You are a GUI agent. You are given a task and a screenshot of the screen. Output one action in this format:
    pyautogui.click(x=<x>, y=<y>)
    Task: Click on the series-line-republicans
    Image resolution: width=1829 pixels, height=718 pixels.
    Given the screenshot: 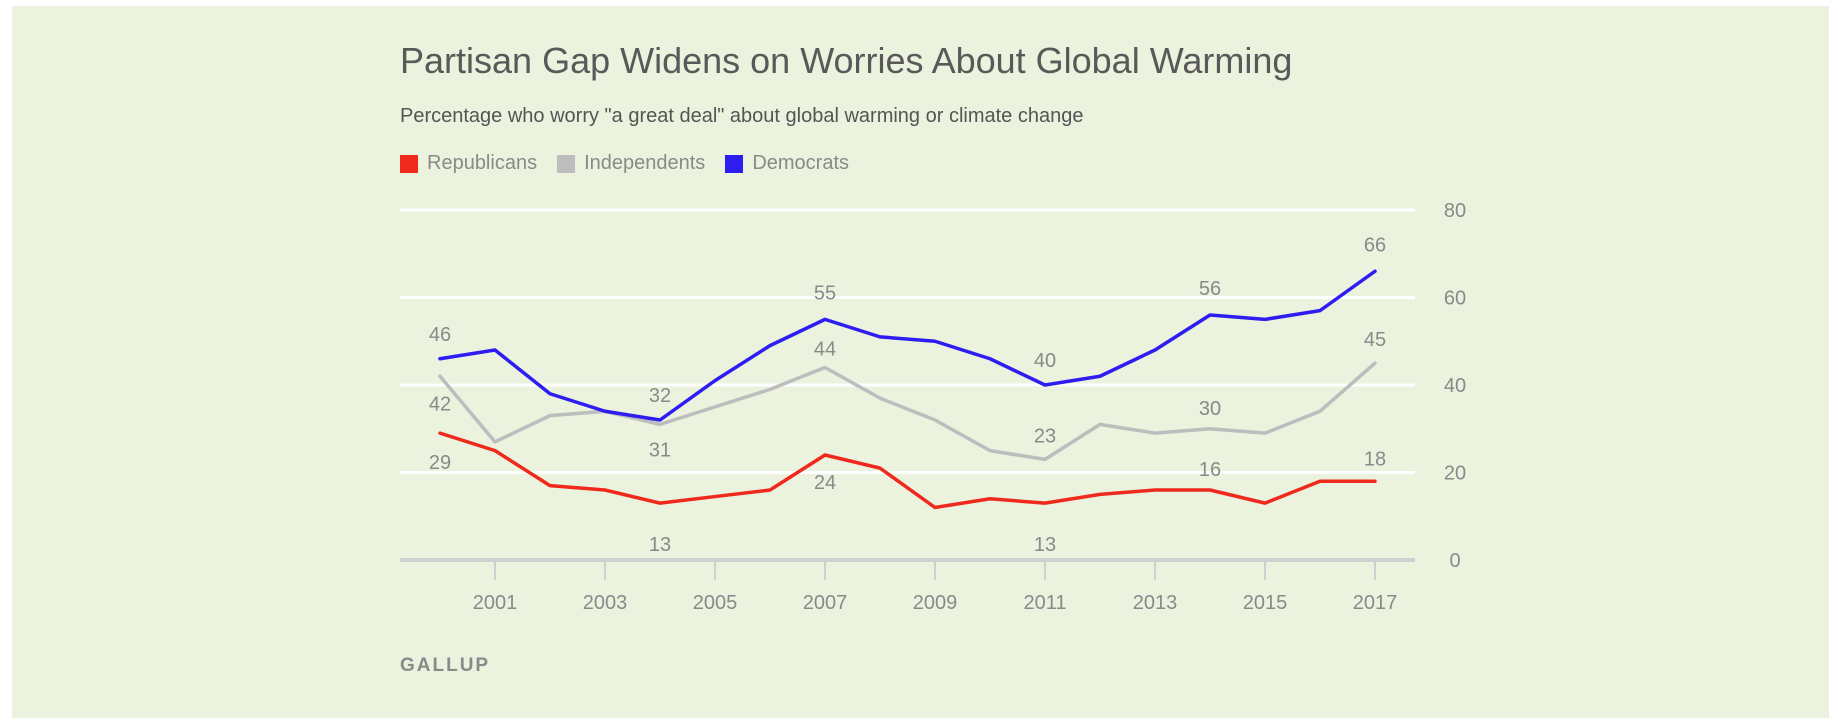 What is the action you would take?
    pyautogui.click(x=907, y=470)
    